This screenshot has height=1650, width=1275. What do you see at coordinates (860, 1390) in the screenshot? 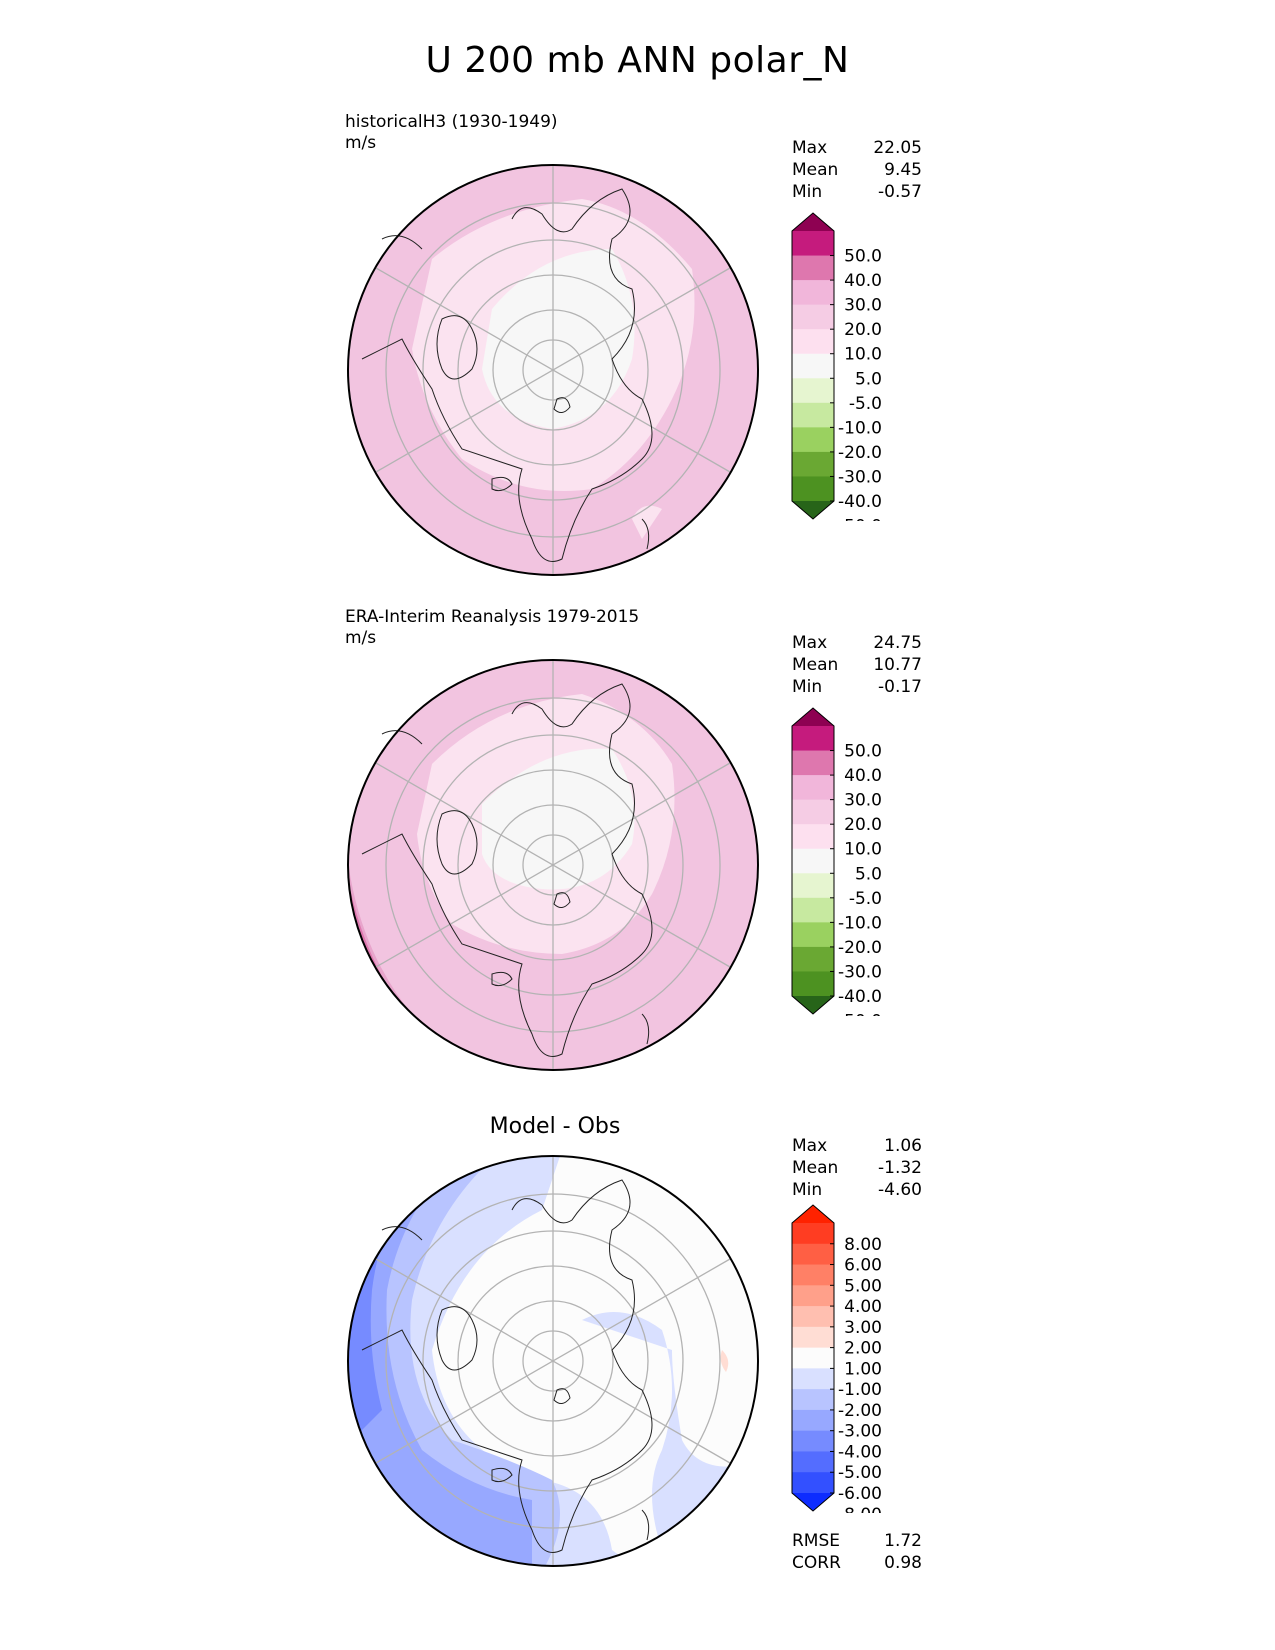
I see `colorbar-tick-label: -1.00` at bounding box center [860, 1390].